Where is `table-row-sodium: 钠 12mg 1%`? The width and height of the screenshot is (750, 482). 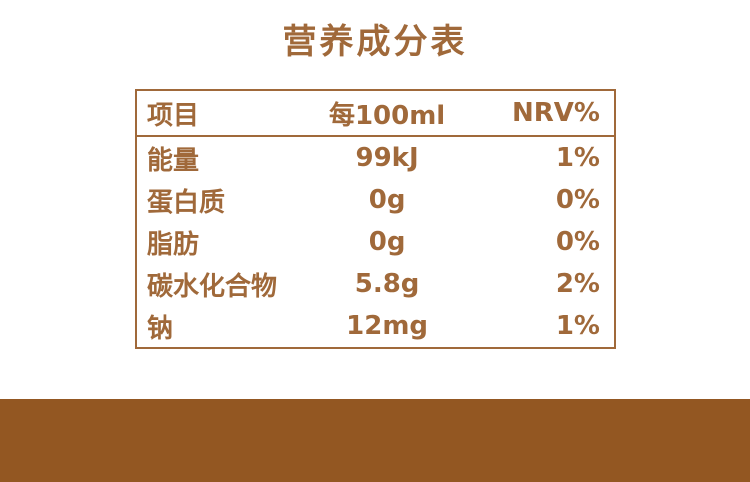 table-row-sodium: 钠 12mg 1% is located at coordinates (375, 326).